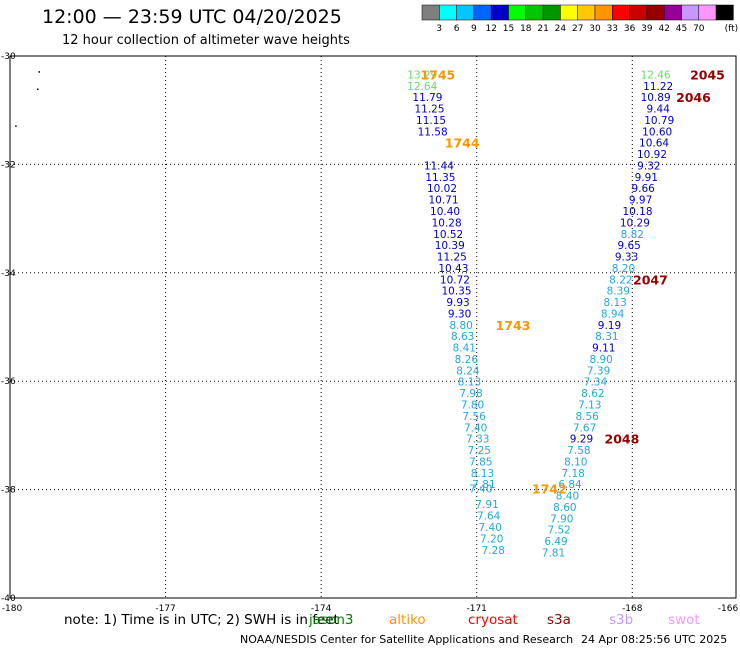 This screenshot has height=650, width=740. Describe the element at coordinates (598, 371) in the screenshot. I see `wave-height-value: 7.39` at that location.